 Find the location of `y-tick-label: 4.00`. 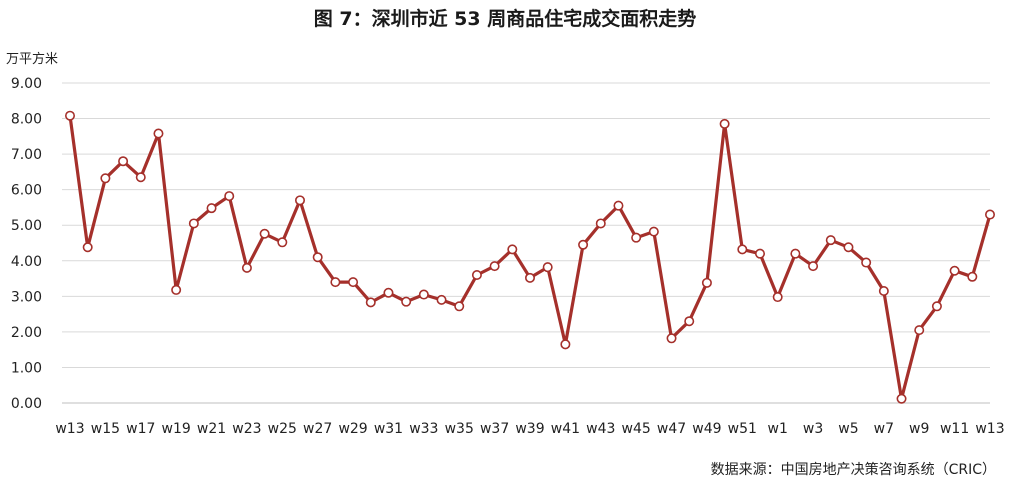

y-tick-label: 4.00 is located at coordinates (26, 262).